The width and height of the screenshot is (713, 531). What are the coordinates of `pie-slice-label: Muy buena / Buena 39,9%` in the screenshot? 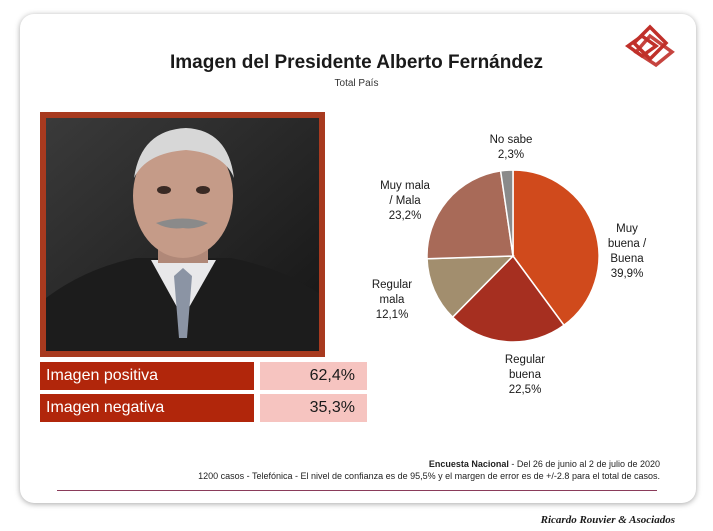 It's located at (627, 251).